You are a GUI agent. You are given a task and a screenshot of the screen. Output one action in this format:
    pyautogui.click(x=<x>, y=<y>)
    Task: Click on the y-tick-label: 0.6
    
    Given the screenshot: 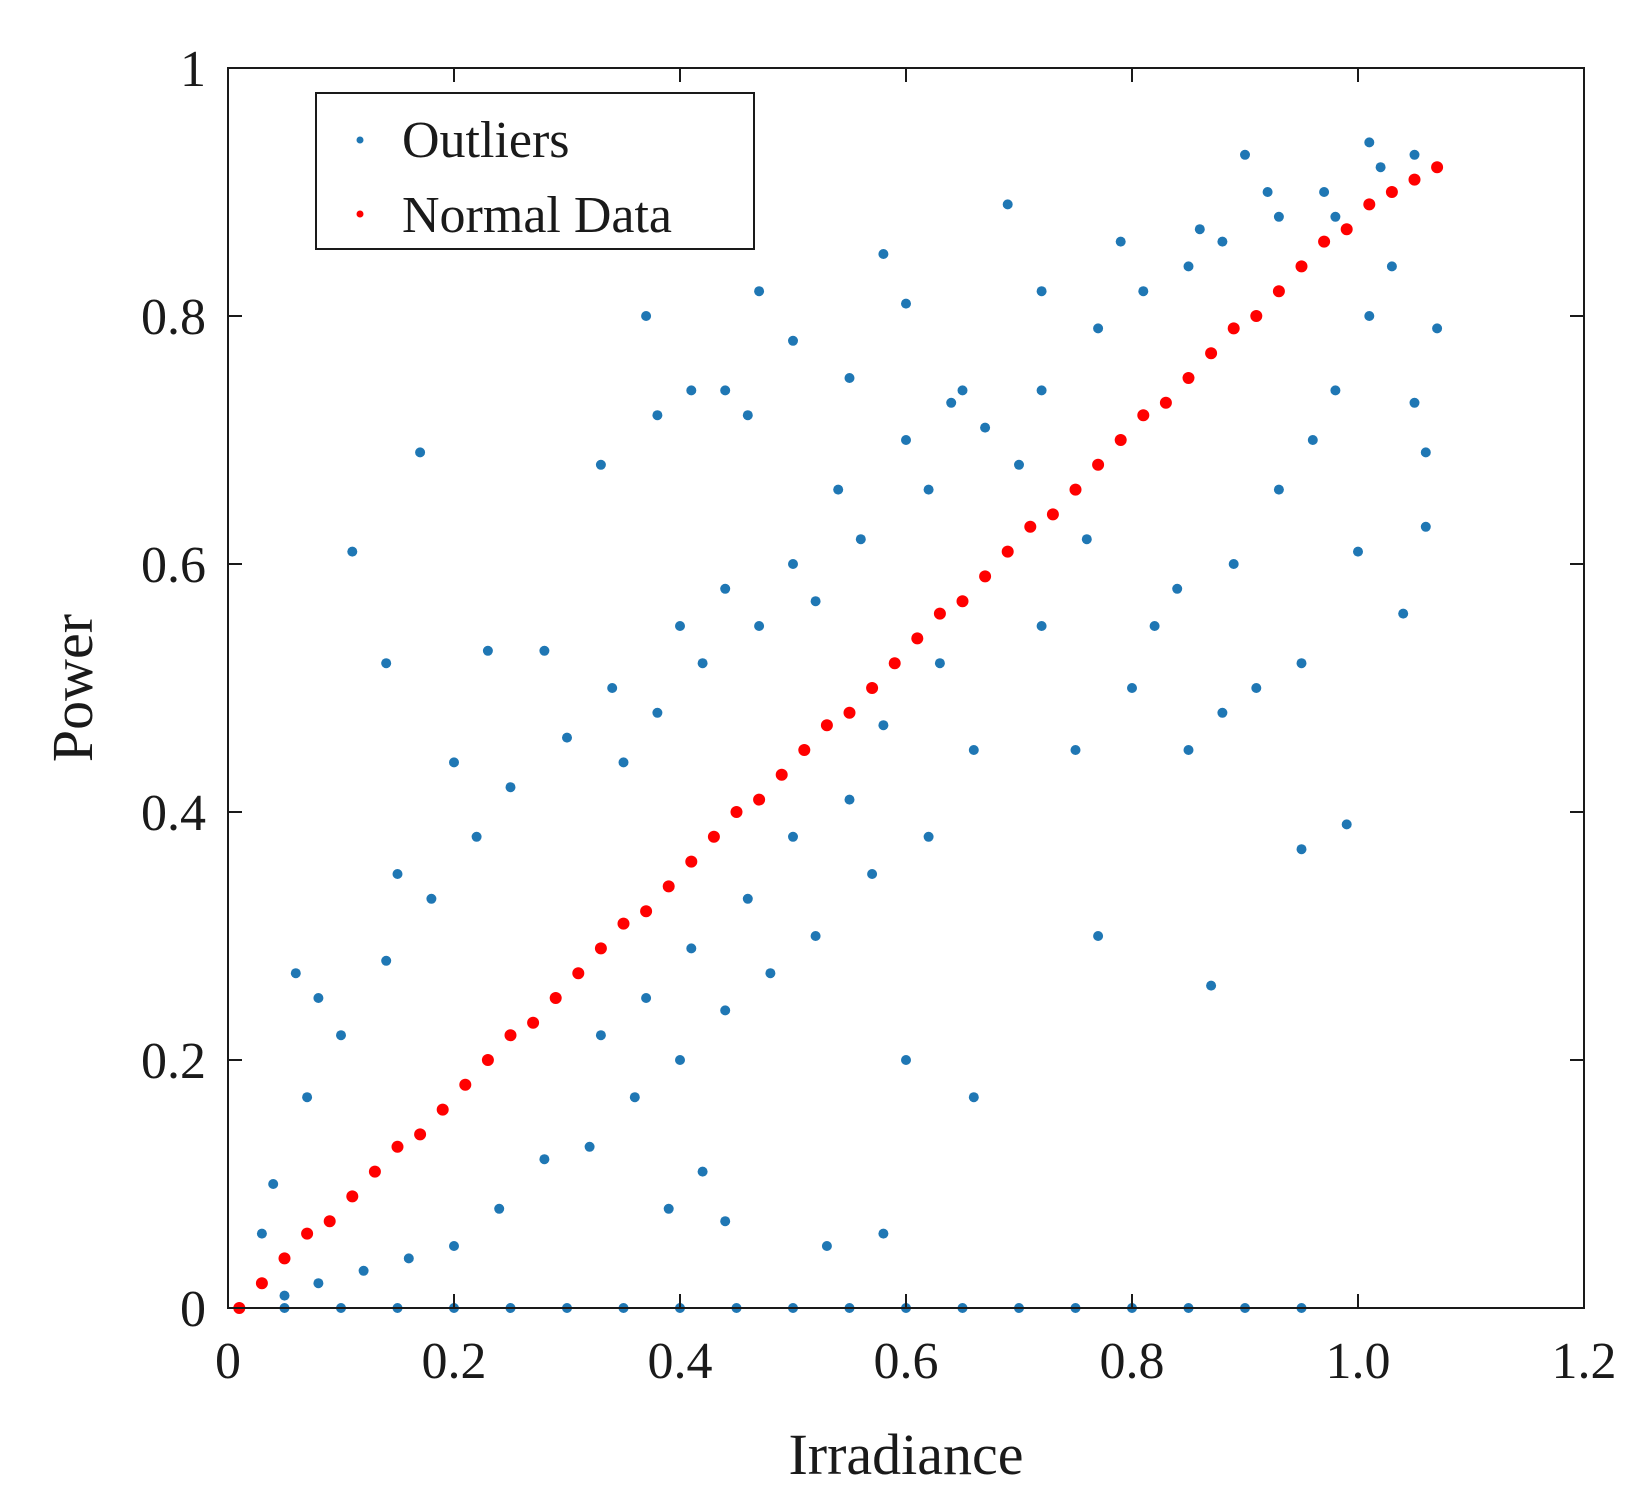 What is the action you would take?
    pyautogui.click(x=173, y=565)
    